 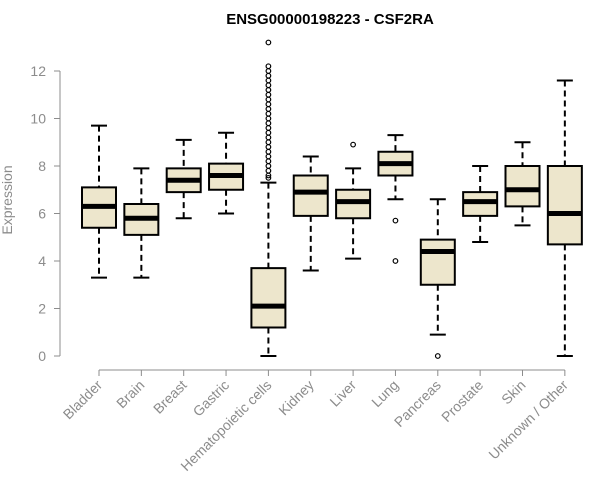 I want to click on y-tick-label: 12, so click(x=38, y=71).